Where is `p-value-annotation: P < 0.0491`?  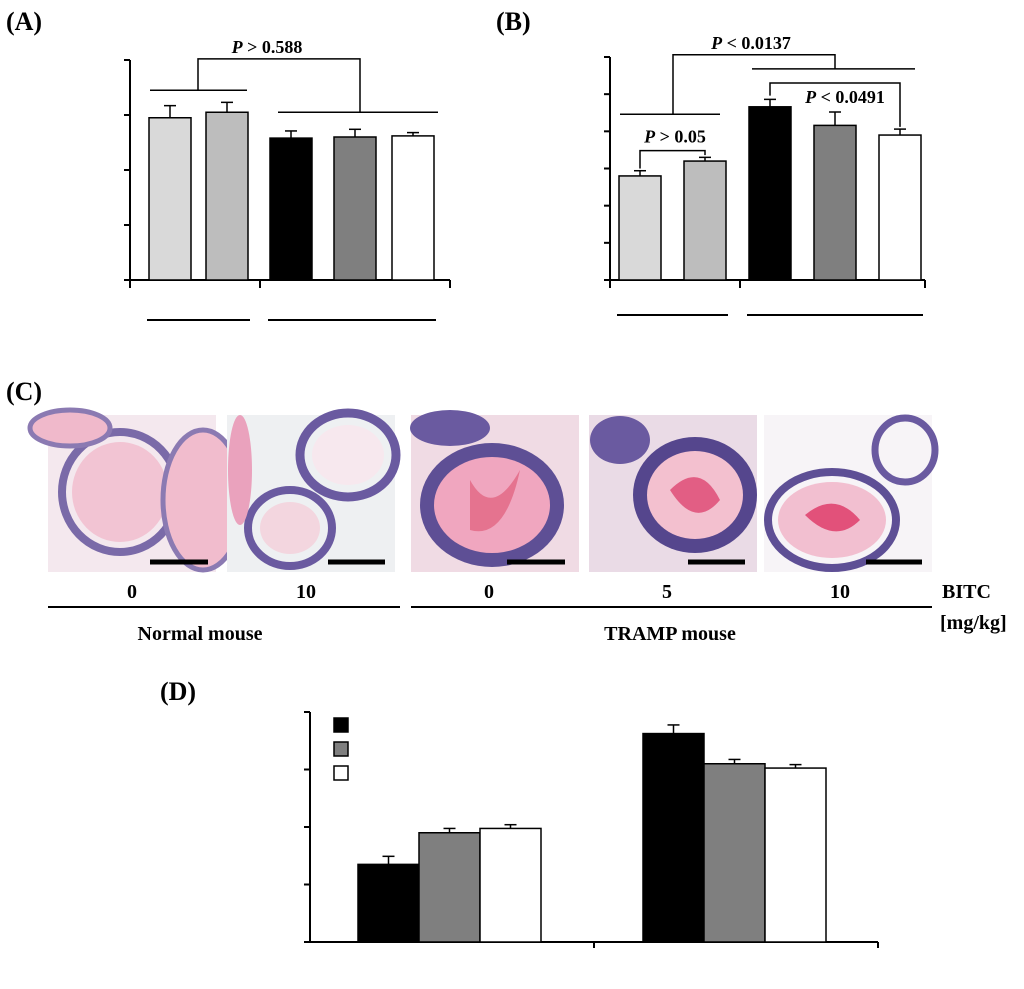
p-value-annotation: P < 0.0491 is located at coordinates (844, 97).